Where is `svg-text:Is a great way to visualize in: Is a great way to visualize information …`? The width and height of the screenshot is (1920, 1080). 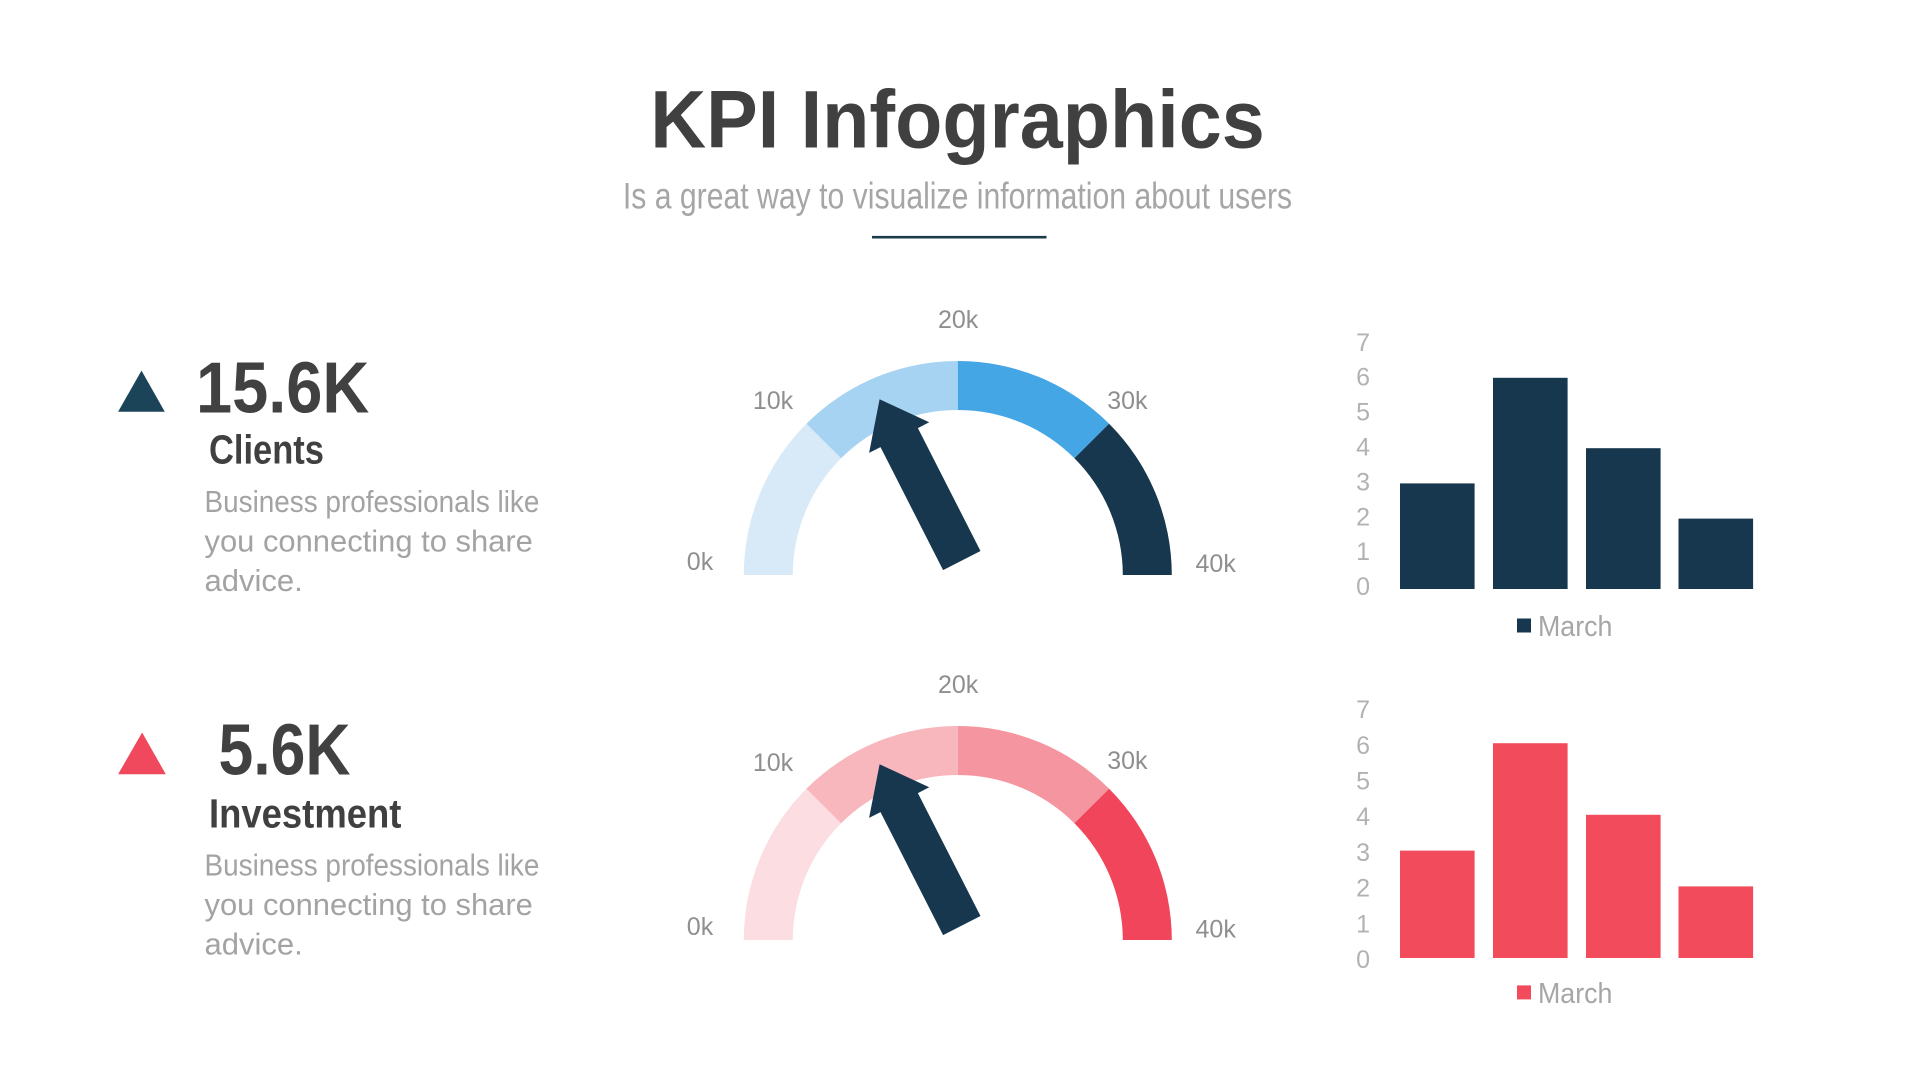
svg-text:Is a great way to visualize in: Is a great way to visualize information … is located at coordinates (957, 197).